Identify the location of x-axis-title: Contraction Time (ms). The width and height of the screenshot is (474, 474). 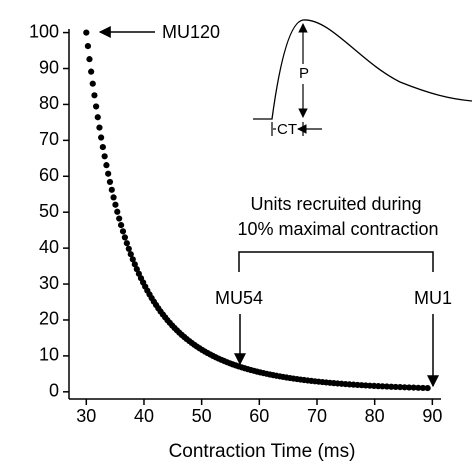
(262, 451).